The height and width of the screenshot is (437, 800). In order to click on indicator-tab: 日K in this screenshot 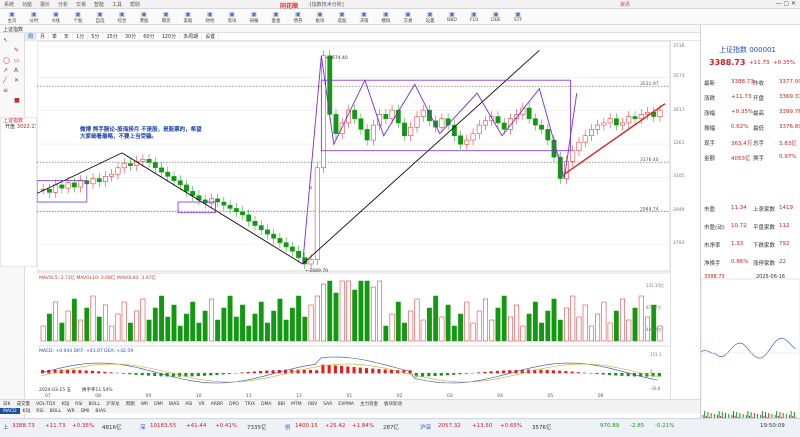, I will do `click(7, 404)`.